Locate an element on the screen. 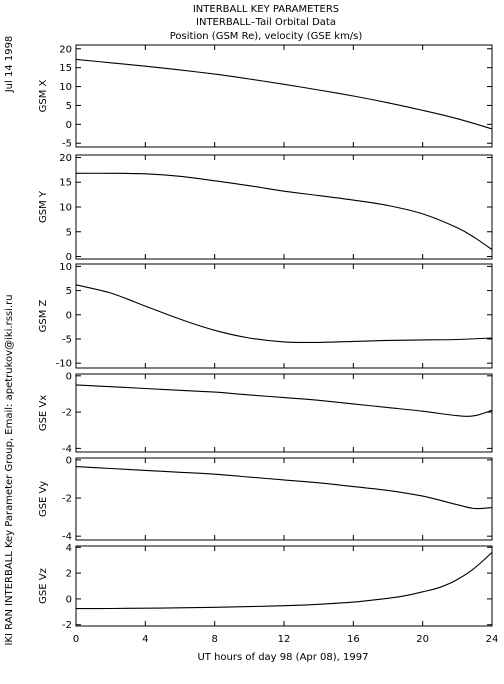  panel-3: -10 -5 0 5 10 GSM Z is located at coordinates (265, 316).